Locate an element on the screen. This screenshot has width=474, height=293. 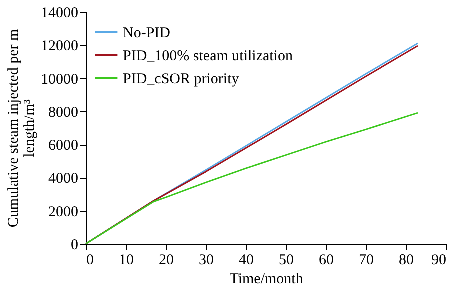
x-tick-label: 10 is located at coordinates (126, 260).